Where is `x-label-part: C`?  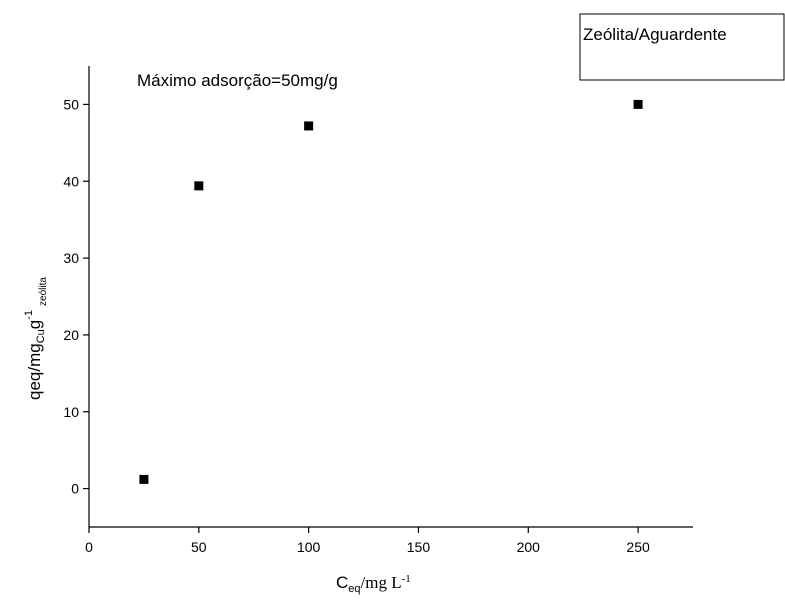 x-label-part: C is located at coordinates (342, 582).